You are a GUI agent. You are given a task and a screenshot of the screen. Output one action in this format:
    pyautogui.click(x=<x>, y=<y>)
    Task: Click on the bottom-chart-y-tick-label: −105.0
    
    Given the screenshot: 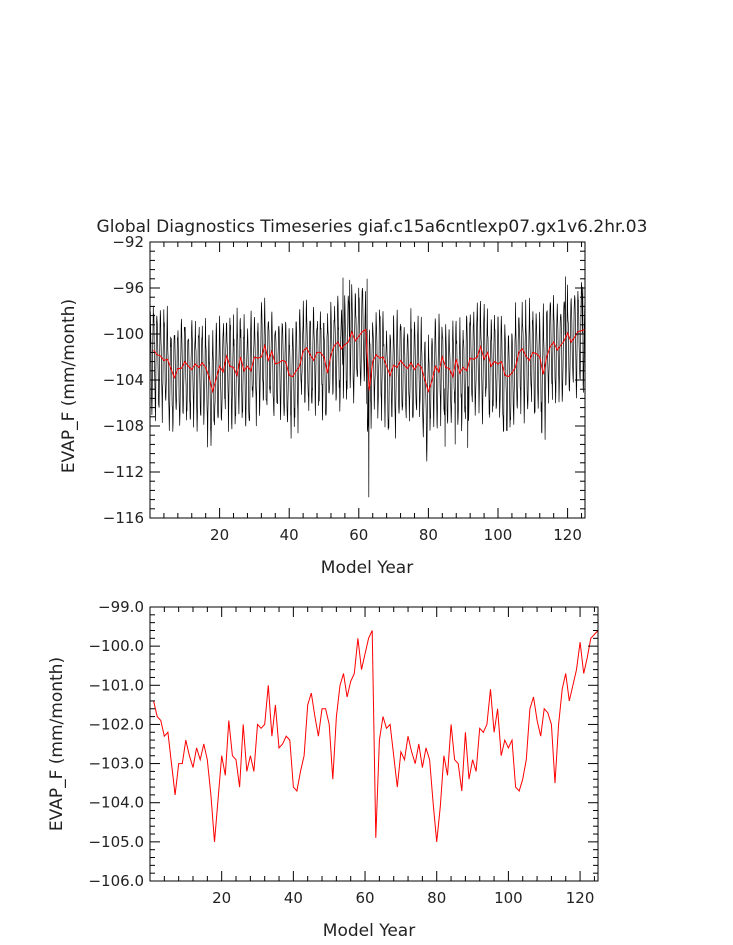 What is the action you would take?
    pyautogui.click(x=116, y=842)
    